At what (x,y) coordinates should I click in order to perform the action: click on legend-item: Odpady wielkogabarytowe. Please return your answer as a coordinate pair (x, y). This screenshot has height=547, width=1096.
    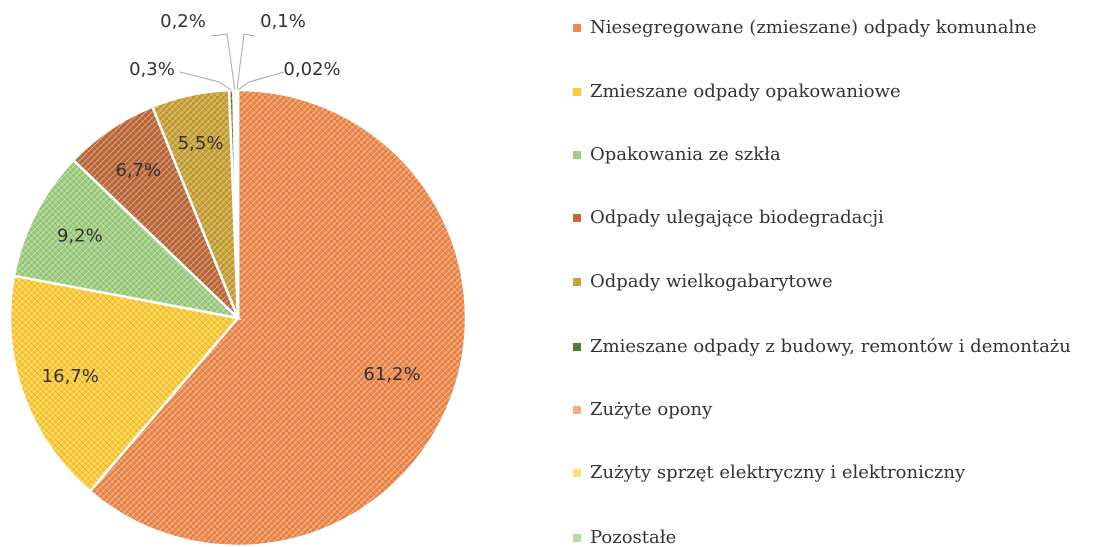
    Looking at the image, I should click on (833, 282).